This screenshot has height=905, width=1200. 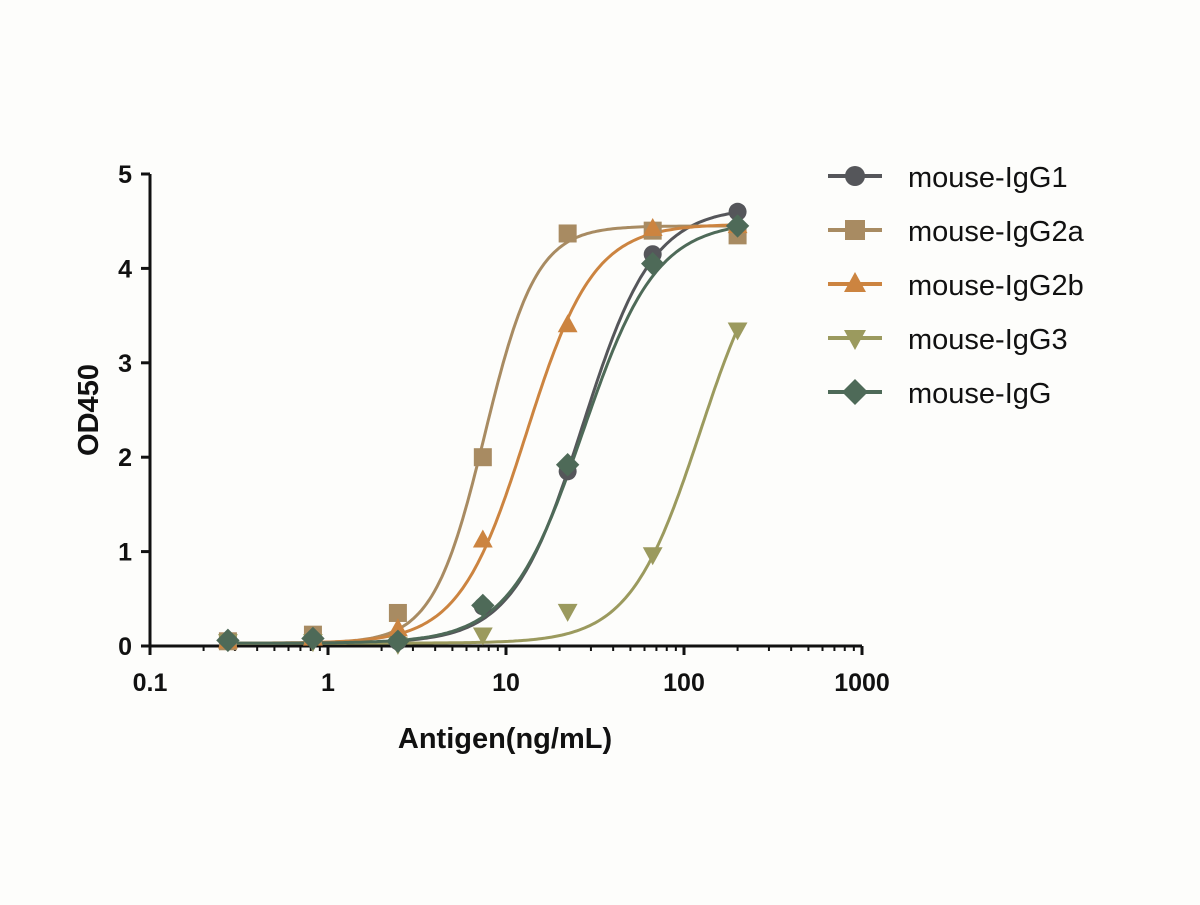 What do you see at coordinates (996, 232) in the screenshot?
I see `legend-label: mouse-IgG2a` at bounding box center [996, 232].